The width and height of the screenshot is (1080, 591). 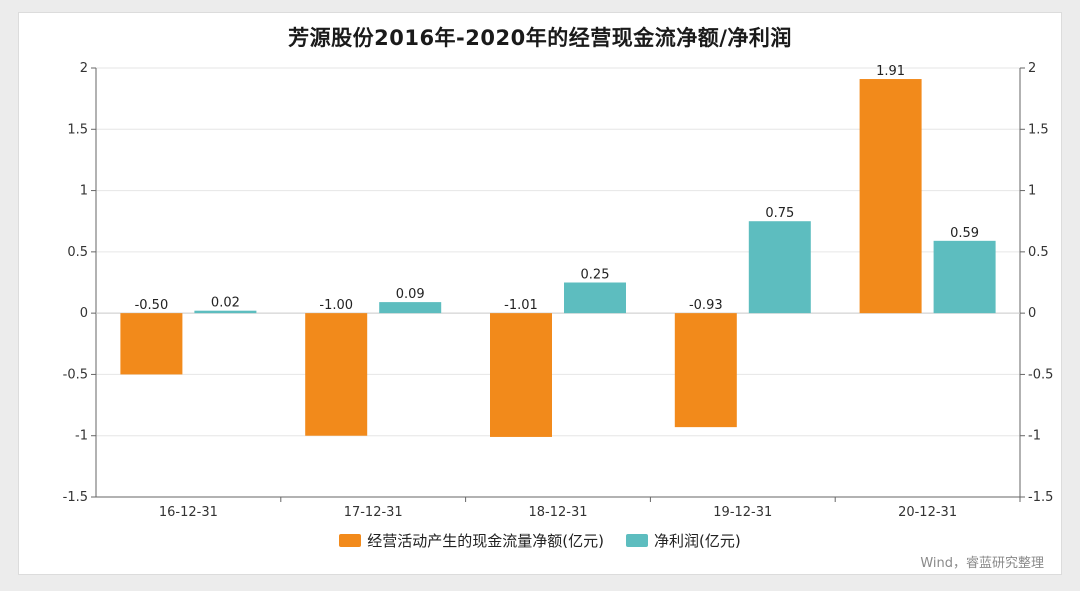 What do you see at coordinates (540, 38) in the screenshot?
I see `chart-title: 芳源股份2016年-2020年的经营现金流净额/净利润` at bounding box center [540, 38].